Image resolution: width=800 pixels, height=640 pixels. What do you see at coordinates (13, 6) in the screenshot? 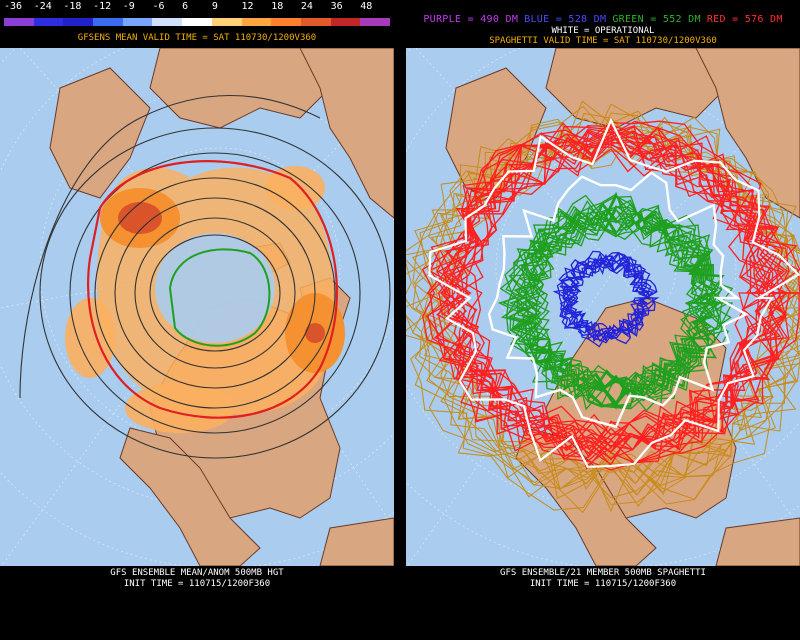
I see `scale-label: -36` at bounding box center [13, 6].